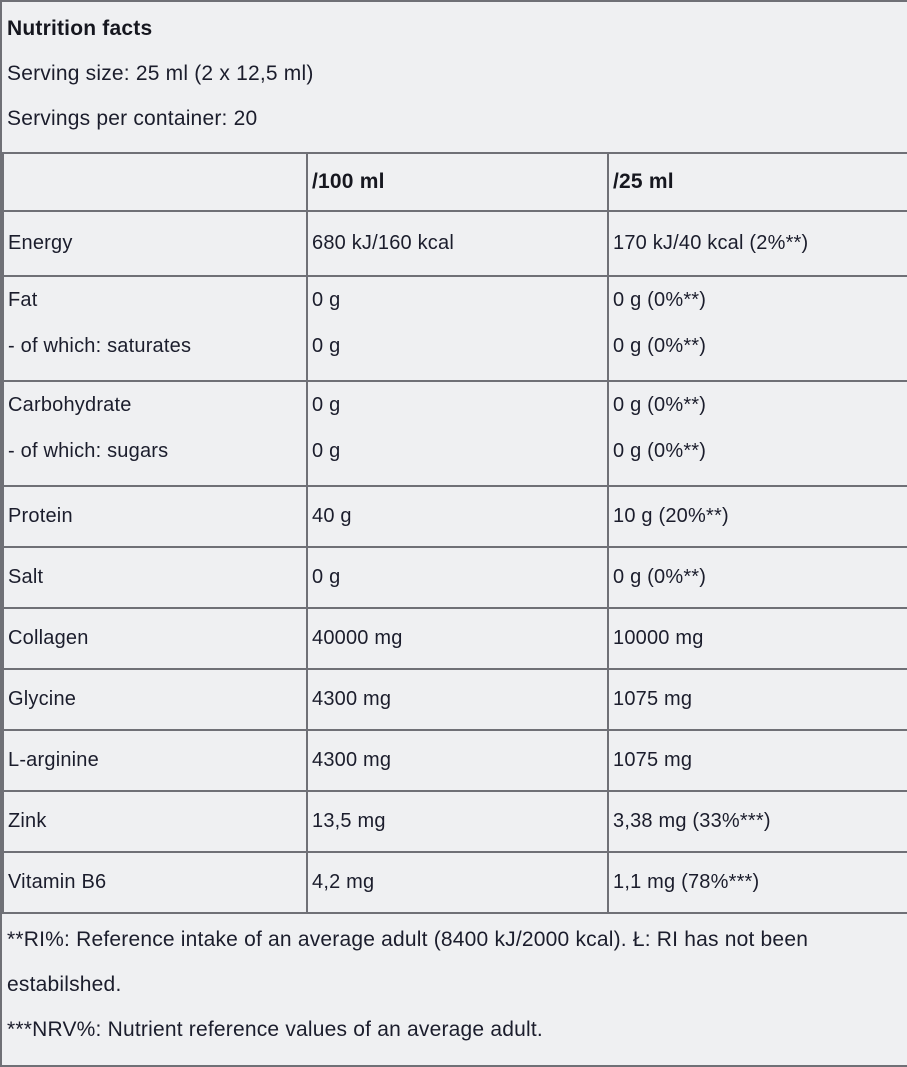 Image resolution: width=907 pixels, height=1067 pixels. Describe the element at coordinates (457, 821) in the screenshot. I see `per-100ml-cell: 13,5 mg` at that location.